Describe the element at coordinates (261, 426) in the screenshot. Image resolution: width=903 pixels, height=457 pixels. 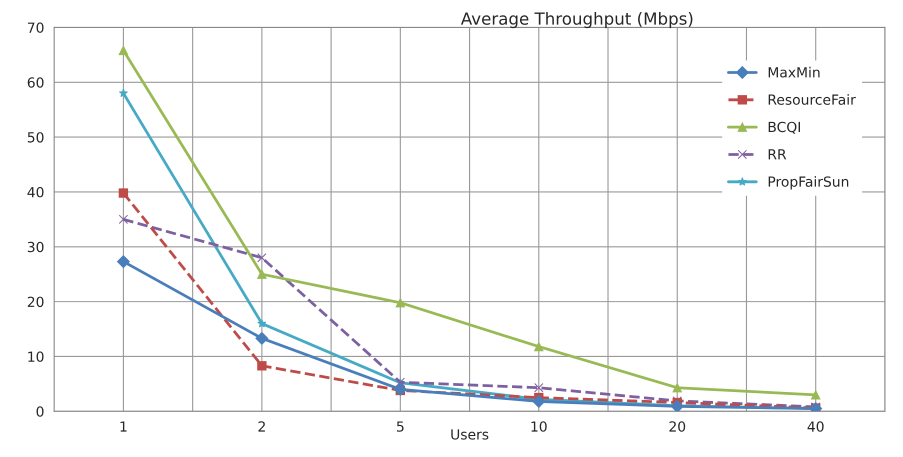
I see `x-tick-label: 2` at that location.